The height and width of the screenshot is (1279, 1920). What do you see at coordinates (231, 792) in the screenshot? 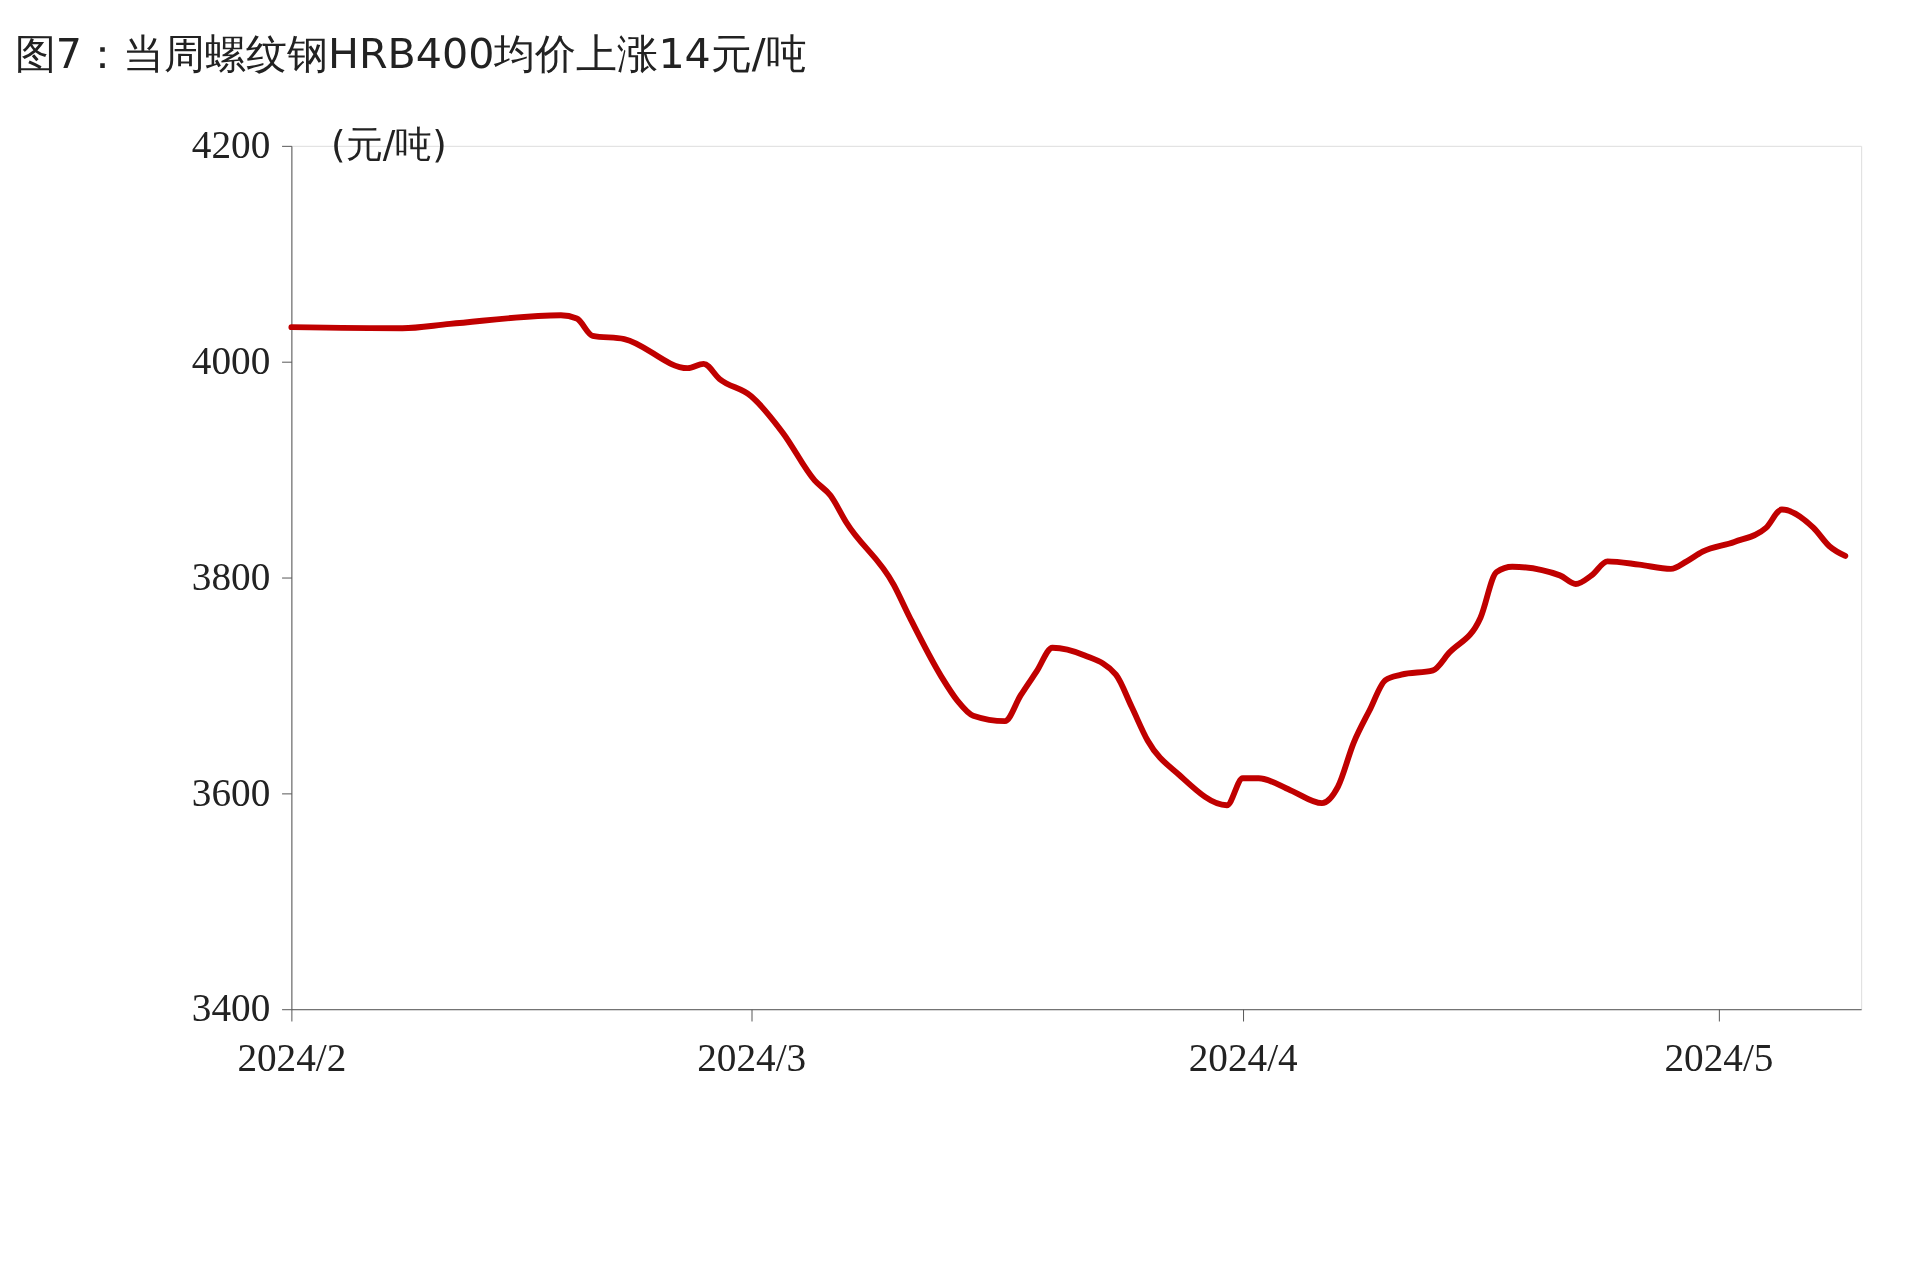
I see `y-tick-label: 3600` at bounding box center [231, 792].